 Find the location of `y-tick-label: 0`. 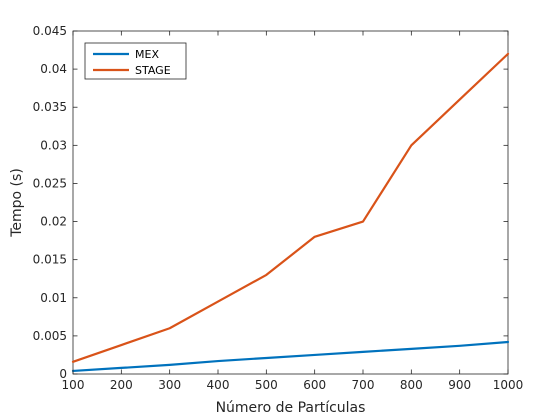

y-tick-label: 0 is located at coordinates (63, 374).